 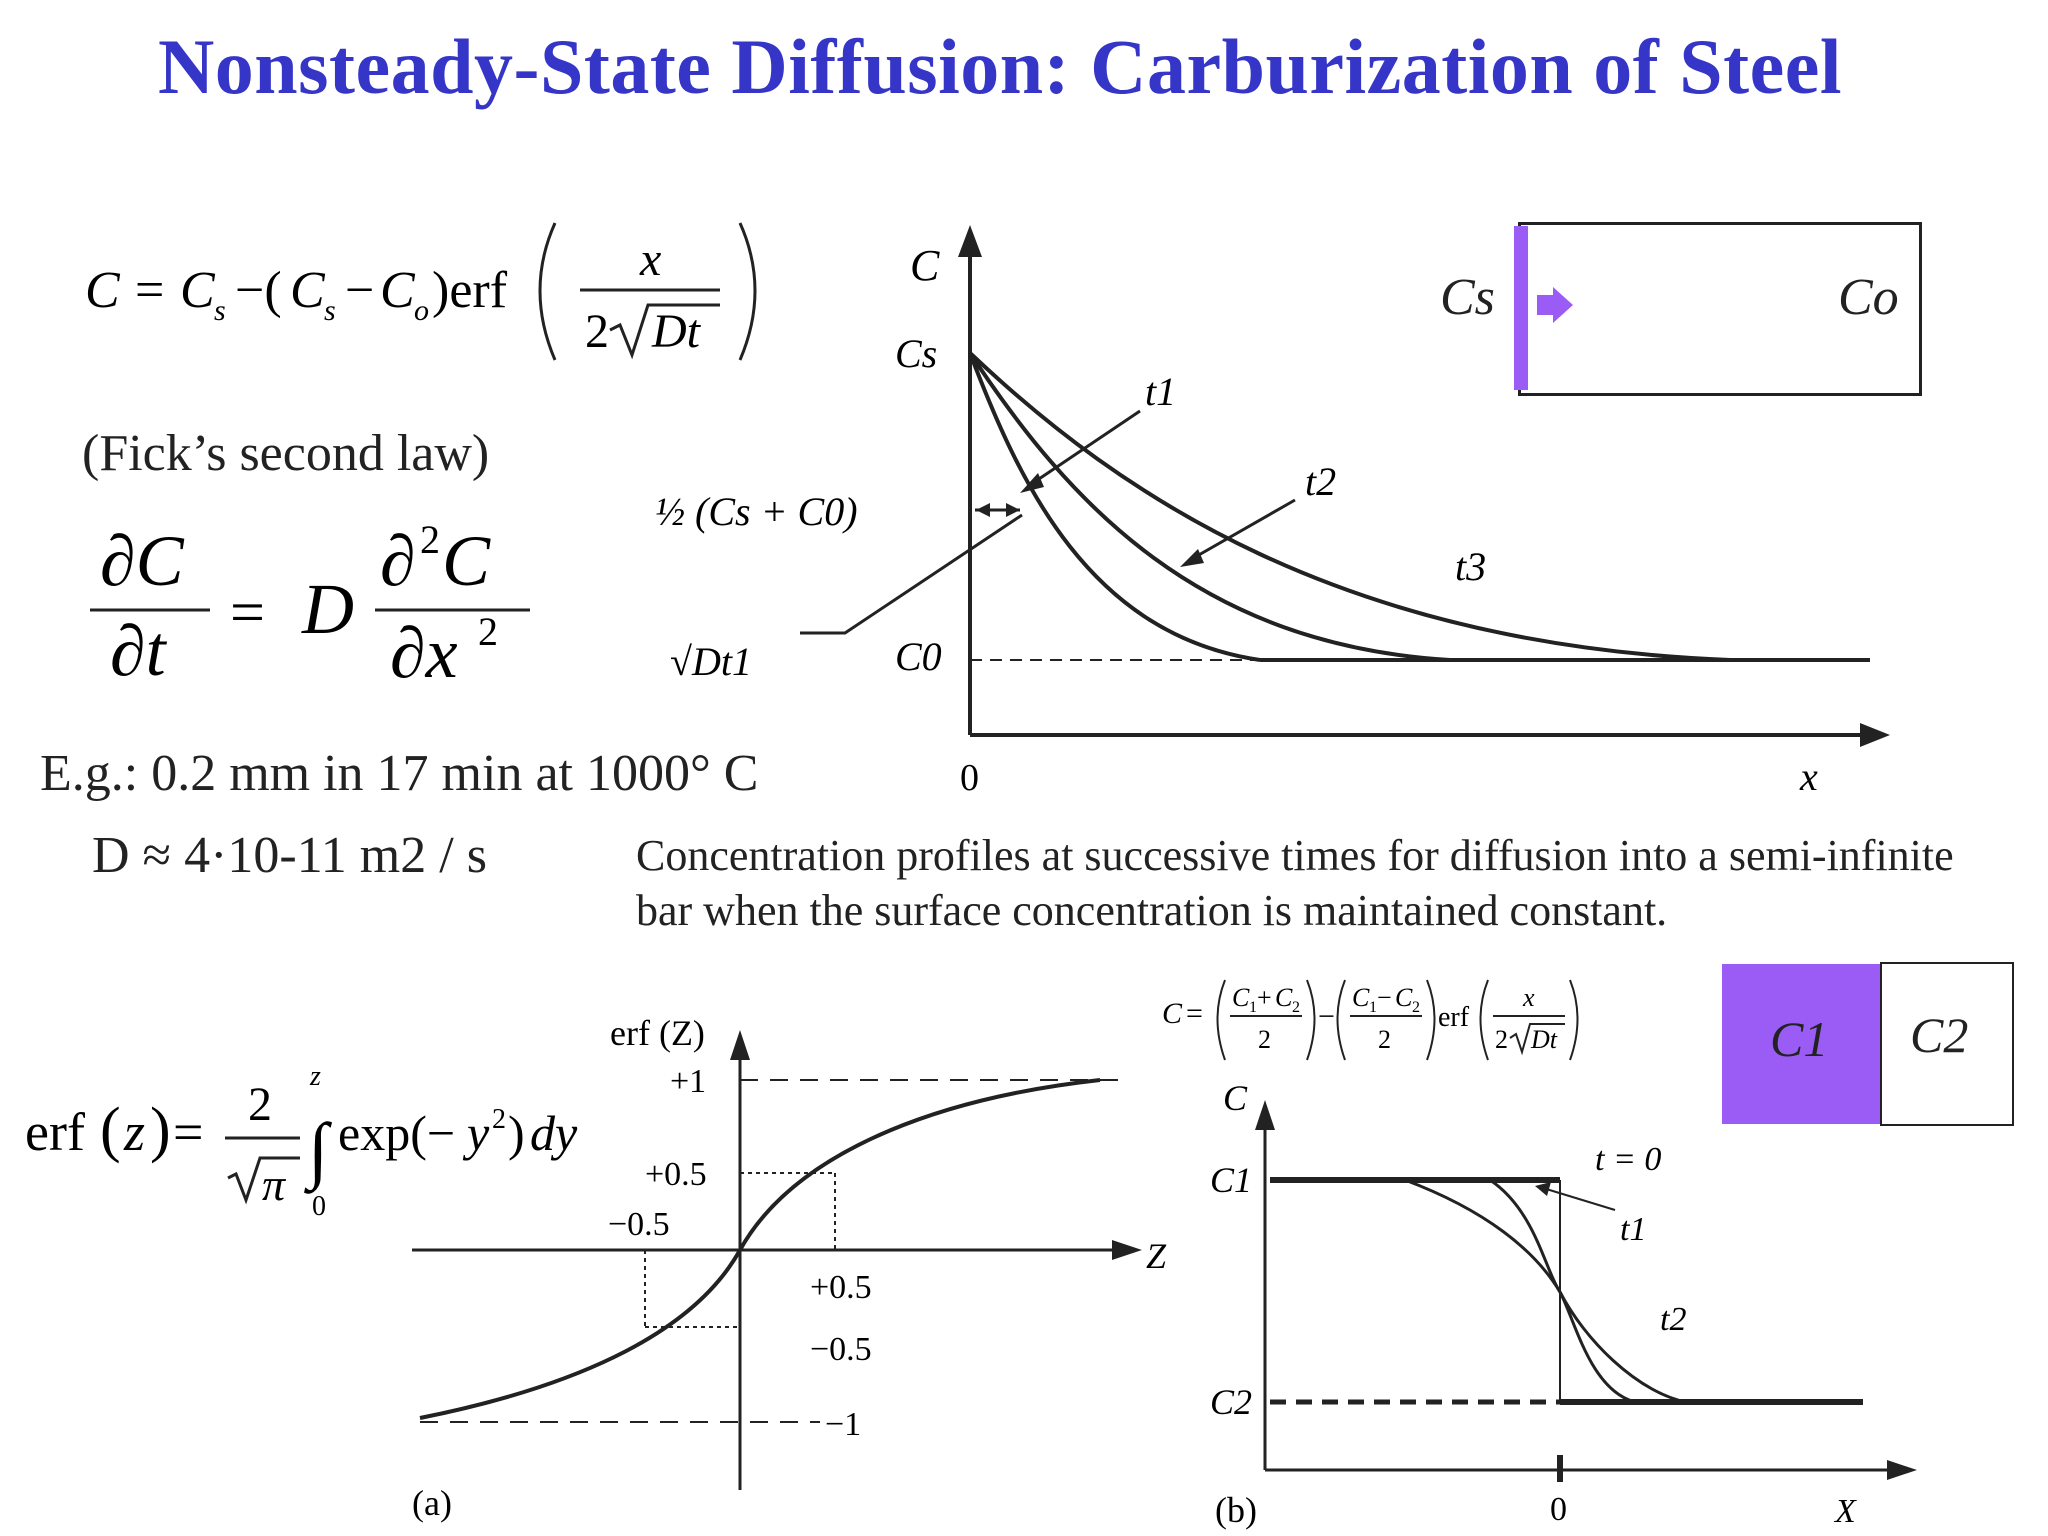 I want to click on panel-b-label: (b), so click(x=1236, y=1510).